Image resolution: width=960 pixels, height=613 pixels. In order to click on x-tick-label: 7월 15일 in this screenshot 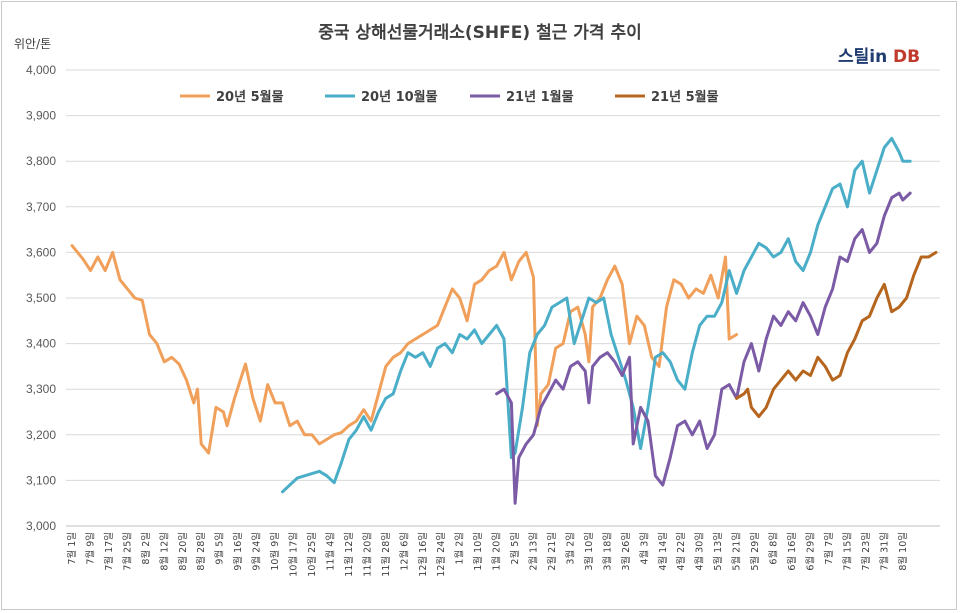, I will do `click(847, 551)`.